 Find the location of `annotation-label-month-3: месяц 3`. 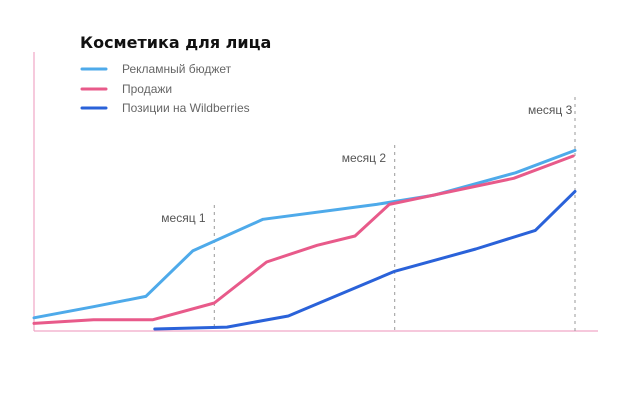

annotation-label-month-3: месяц 3 is located at coordinates (550, 110).